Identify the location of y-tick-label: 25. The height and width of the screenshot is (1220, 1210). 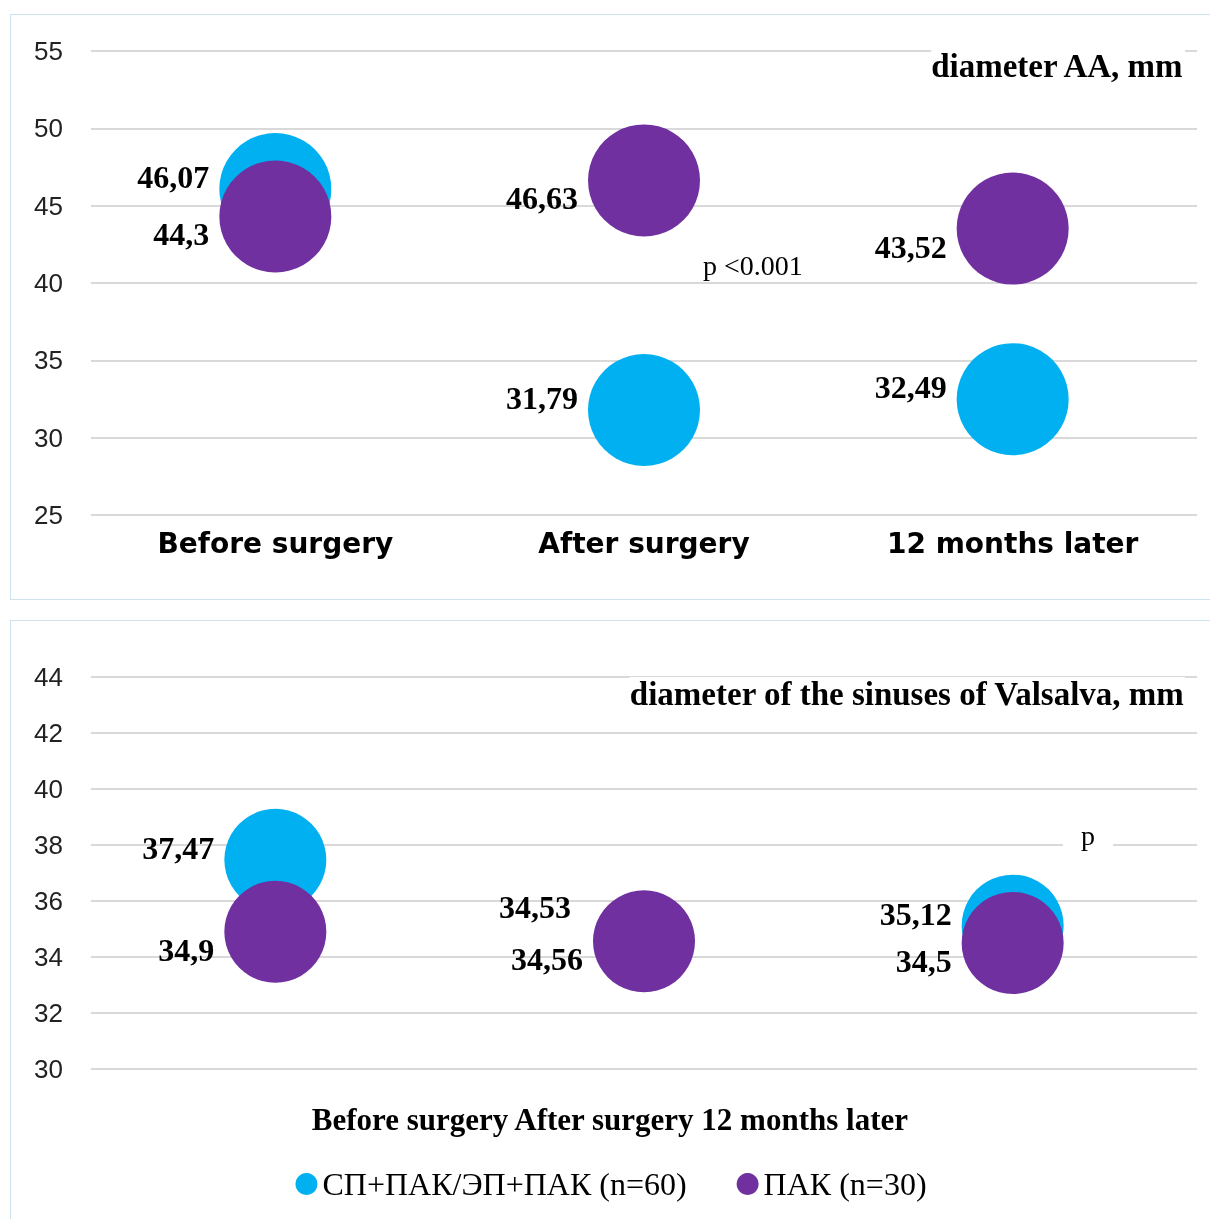
(48, 515).